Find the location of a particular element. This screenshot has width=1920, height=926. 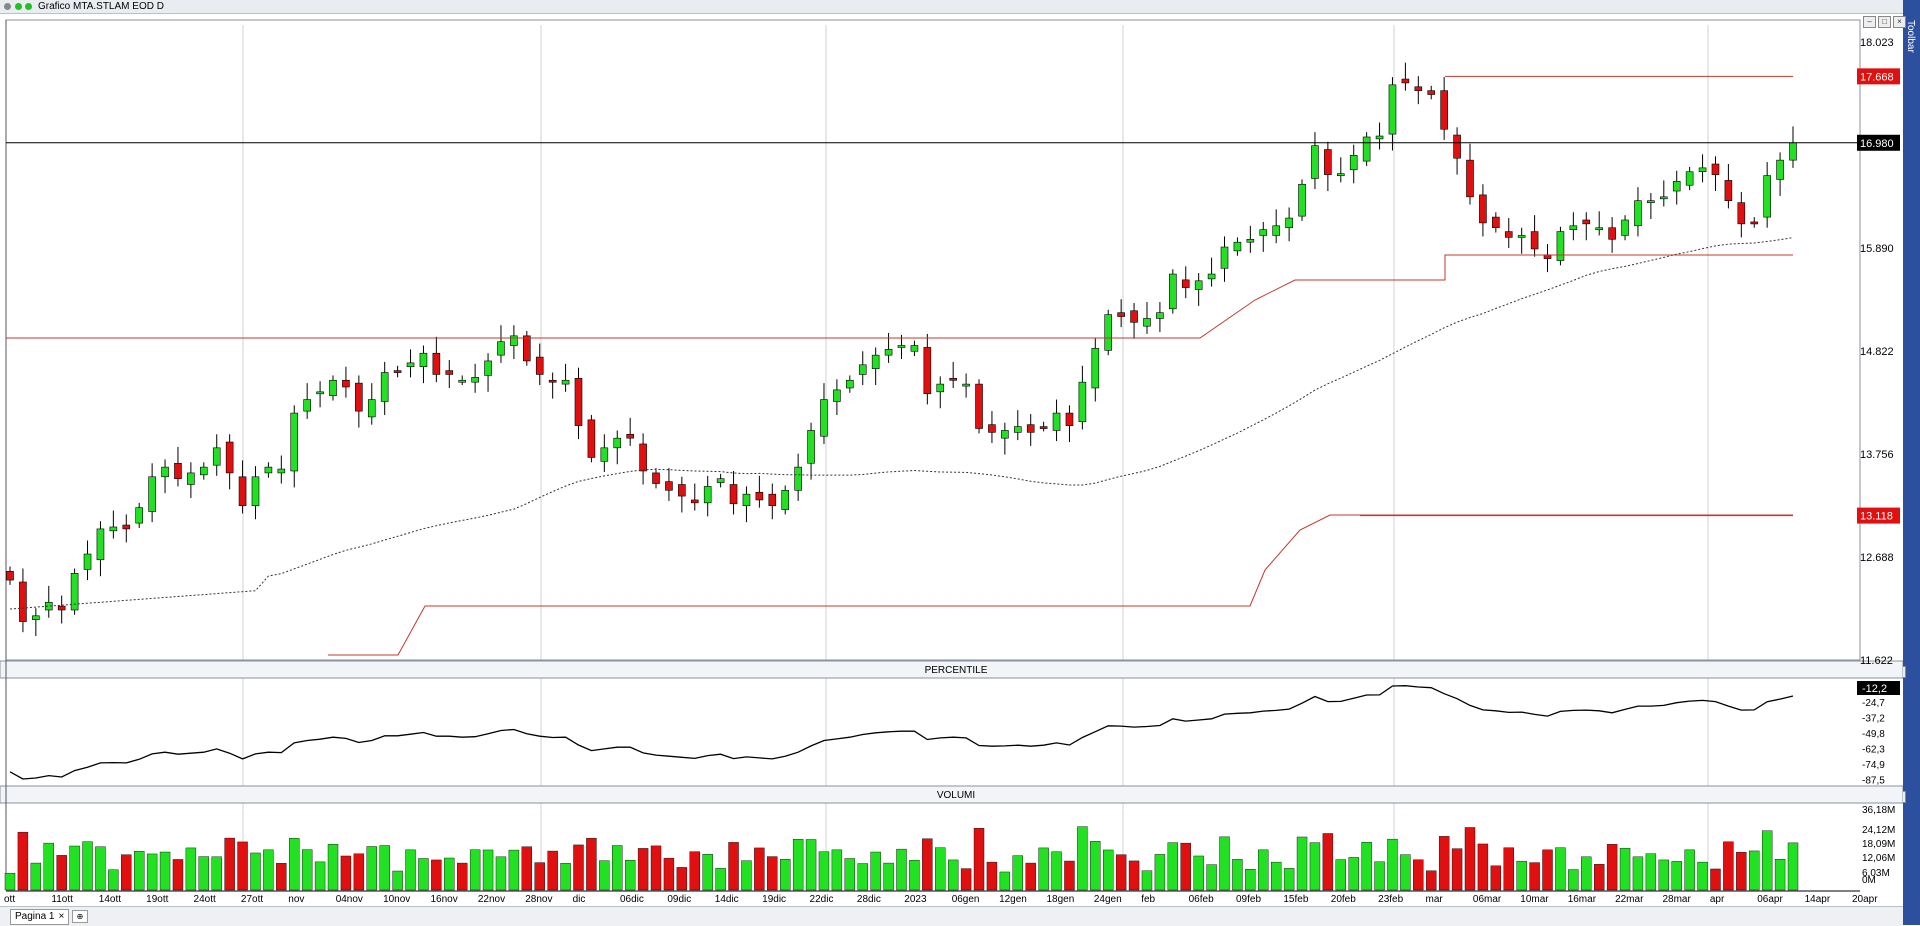

upper-level-badge: 17.668 is located at coordinates (1877, 77).